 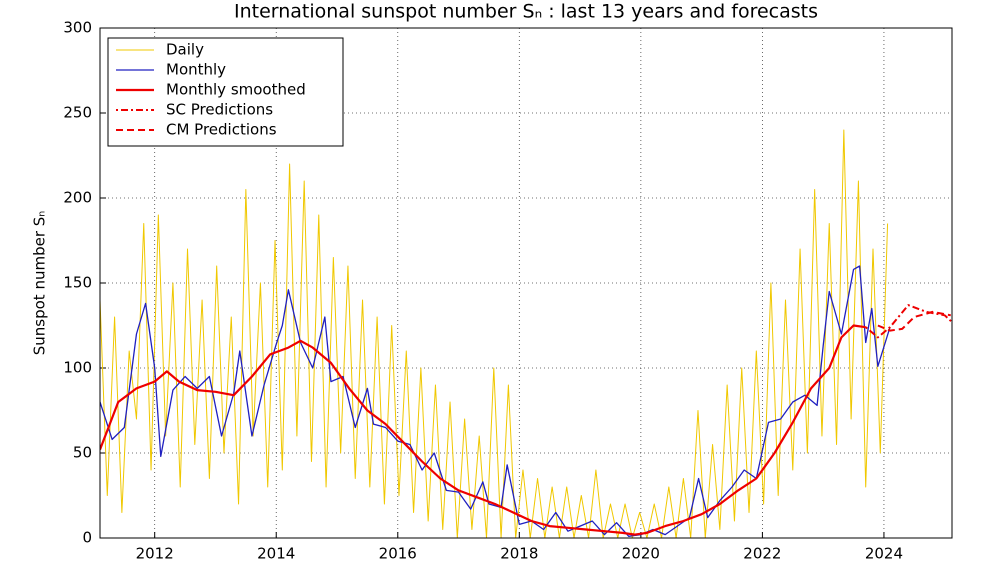 I want to click on y-tick-label: 300, so click(x=77, y=28).